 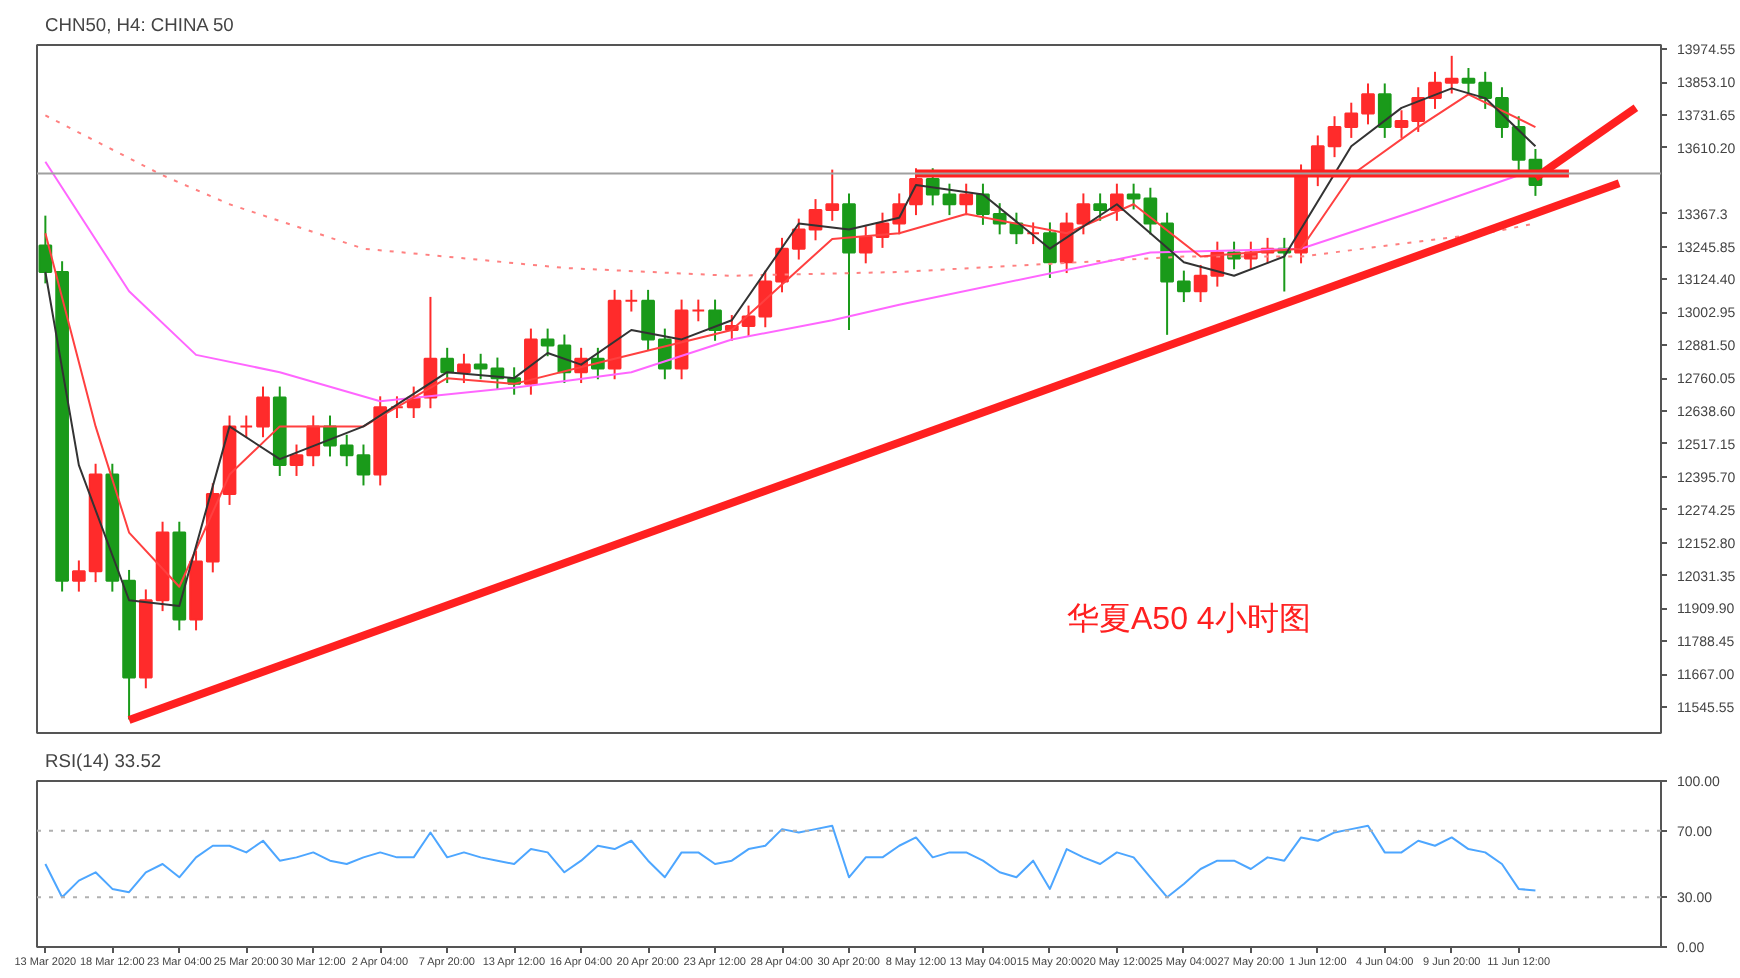 I want to click on chart-title: CHN50, H4: CHINA 50, so click(x=139, y=25).